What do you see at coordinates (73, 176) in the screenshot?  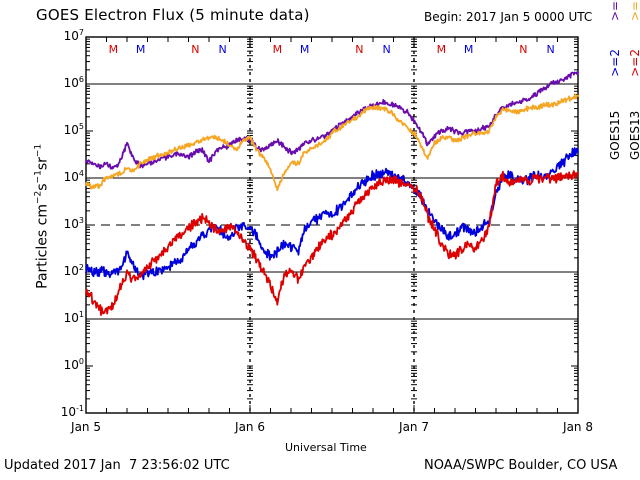 I see `y-tick-label: 104` at bounding box center [73, 176].